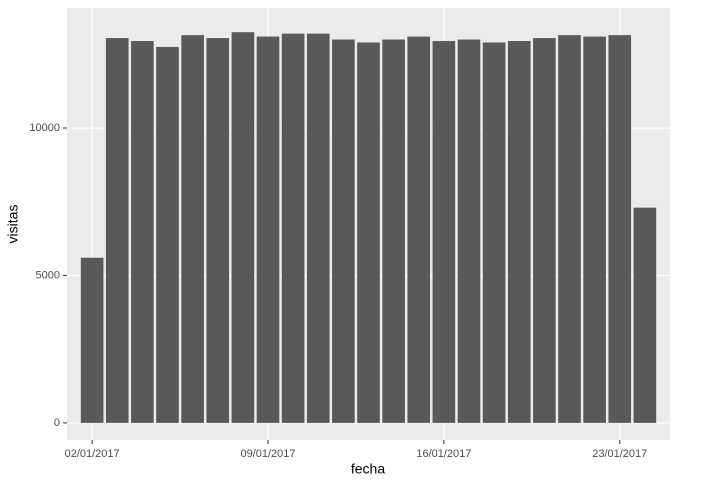  What do you see at coordinates (267, 454) in the screenshot?
I see `x-tick-label: 09/01/2017` at bounding box center [267, 454].